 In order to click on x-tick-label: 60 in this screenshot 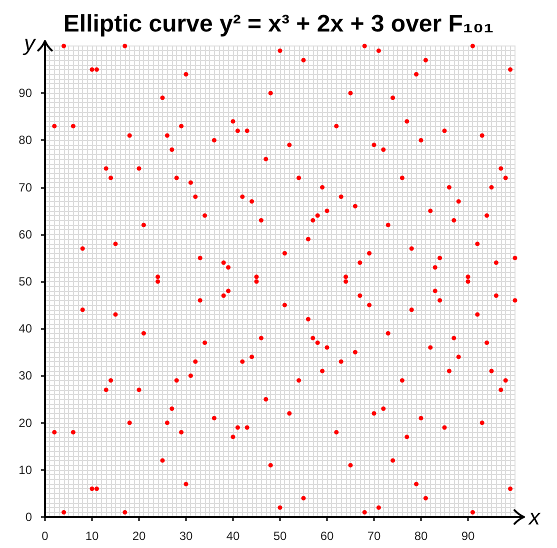, I will do `click(327, 536)`.